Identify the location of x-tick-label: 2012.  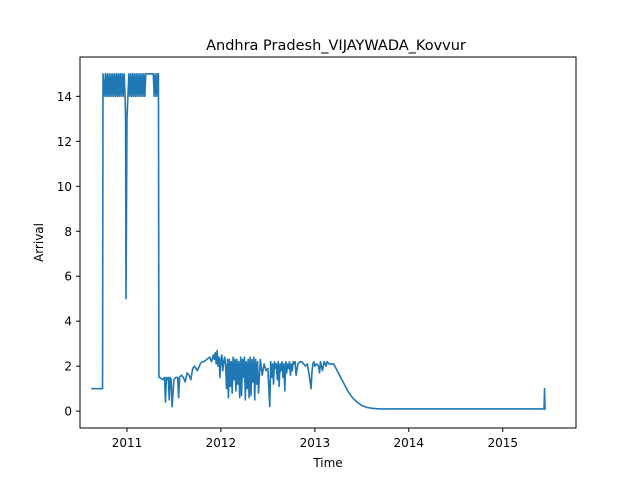
(221, 443).